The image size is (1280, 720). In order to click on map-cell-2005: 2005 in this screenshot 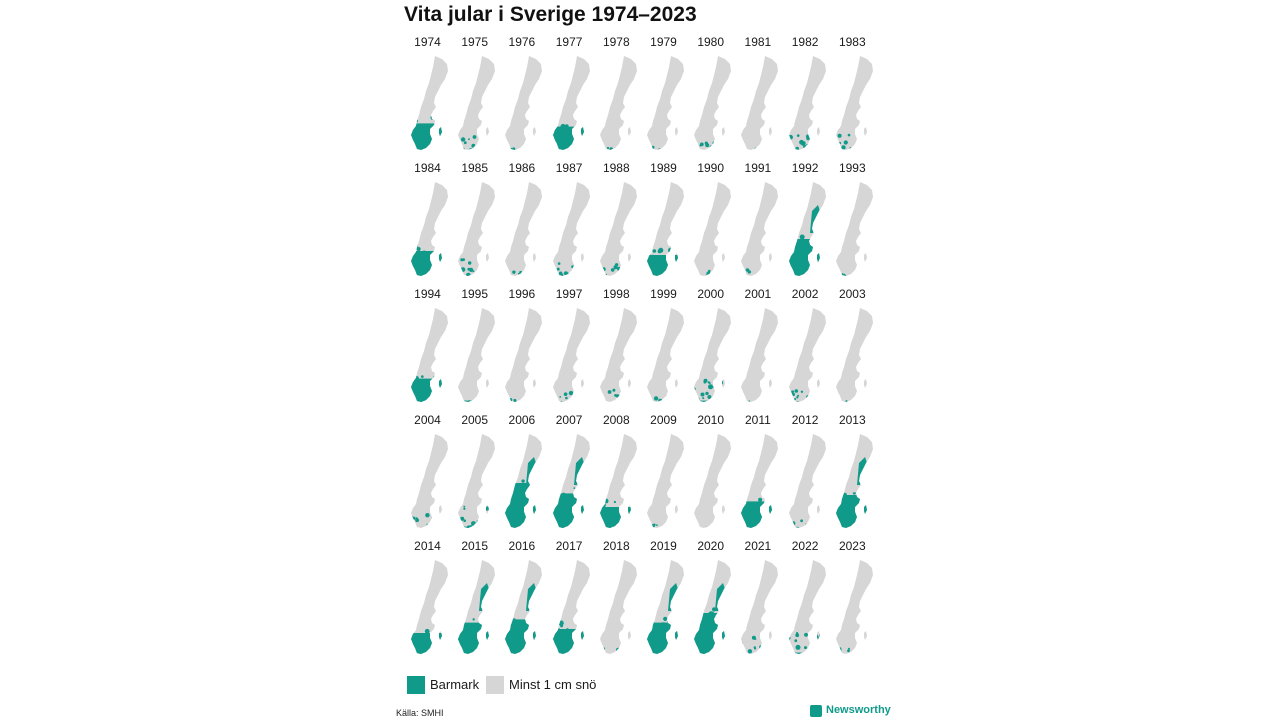, I will do `click(474, 473)`.